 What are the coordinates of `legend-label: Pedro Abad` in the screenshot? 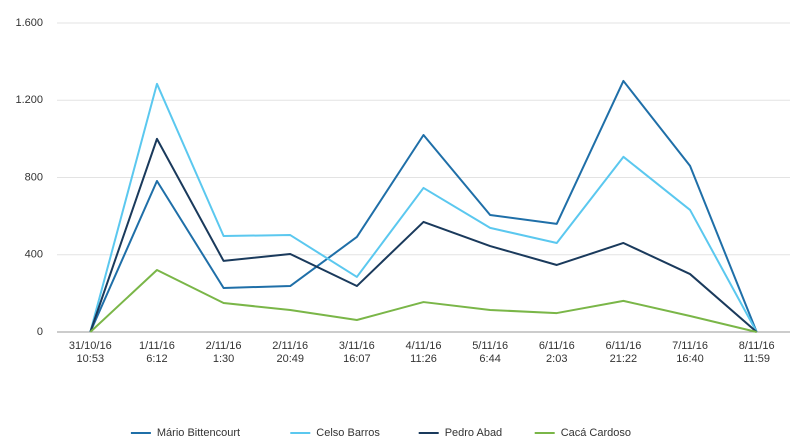 It's located at (474, 433).